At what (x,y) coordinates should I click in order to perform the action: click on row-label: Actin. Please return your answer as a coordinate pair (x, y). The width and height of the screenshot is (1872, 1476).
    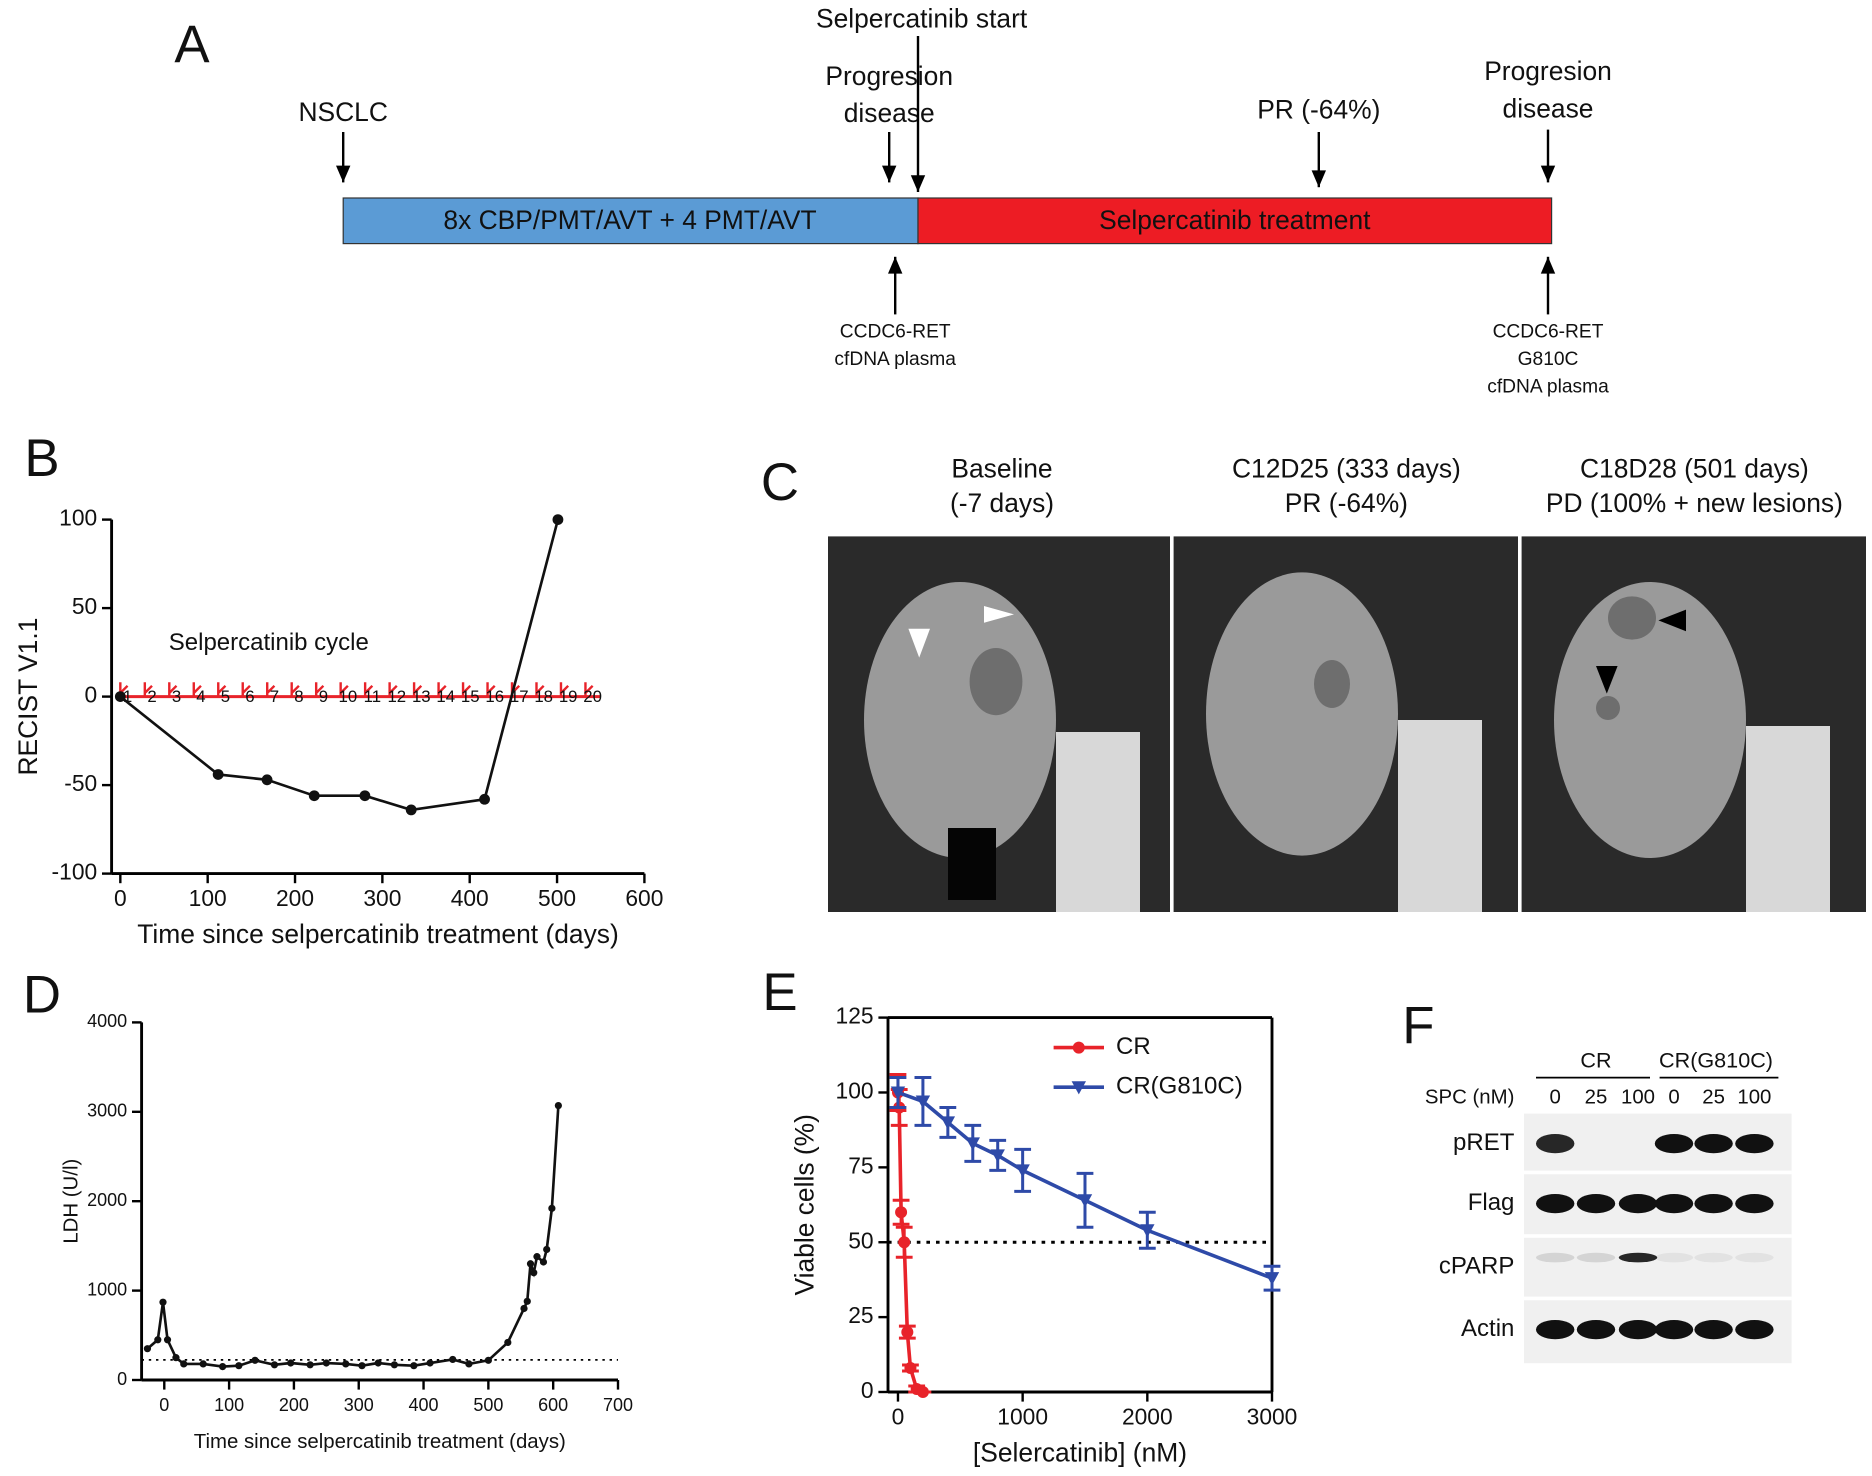
    Looking at the image, I should click on (1487, 1328).